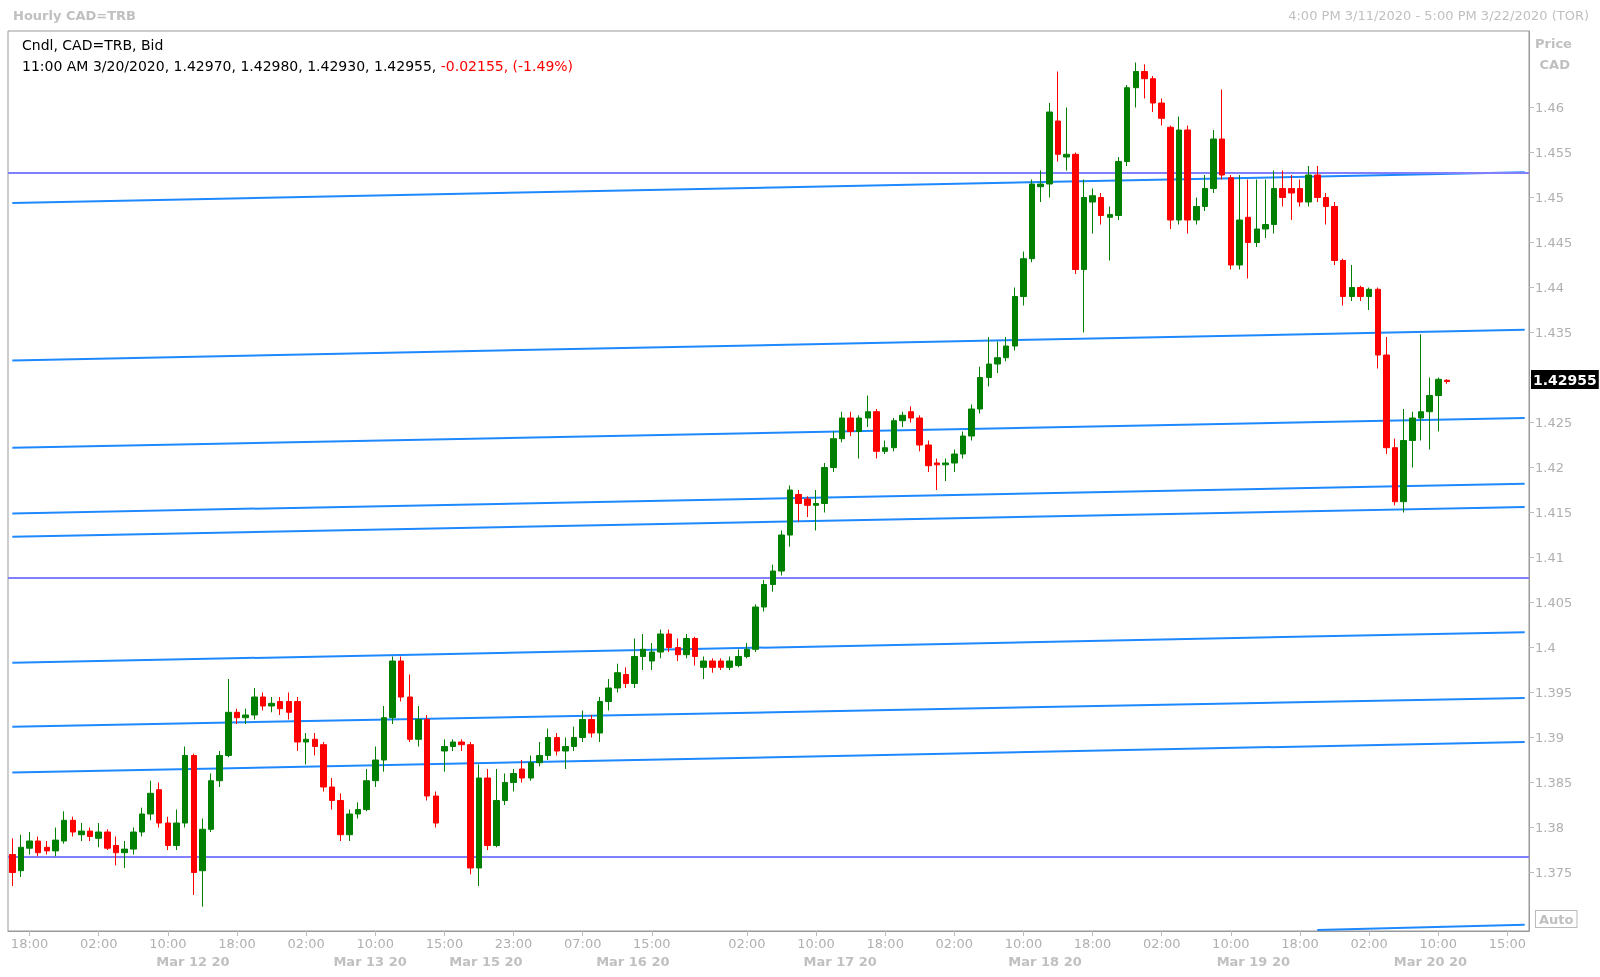  Describe the element at coordinates (1549, 287) in the screenshot. I see `y-tick-label: 1.44` at that location.